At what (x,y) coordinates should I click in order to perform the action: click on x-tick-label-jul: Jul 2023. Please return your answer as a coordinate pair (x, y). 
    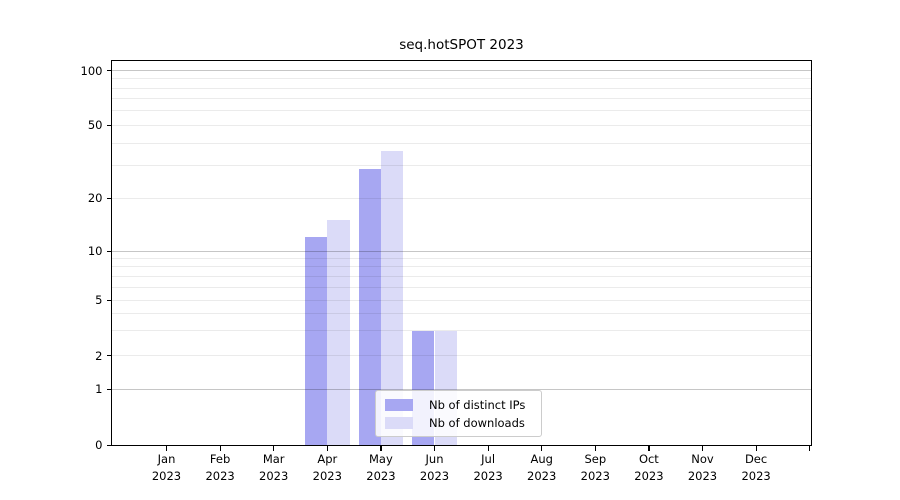
    Looking at the image, I should click on (488, 467).